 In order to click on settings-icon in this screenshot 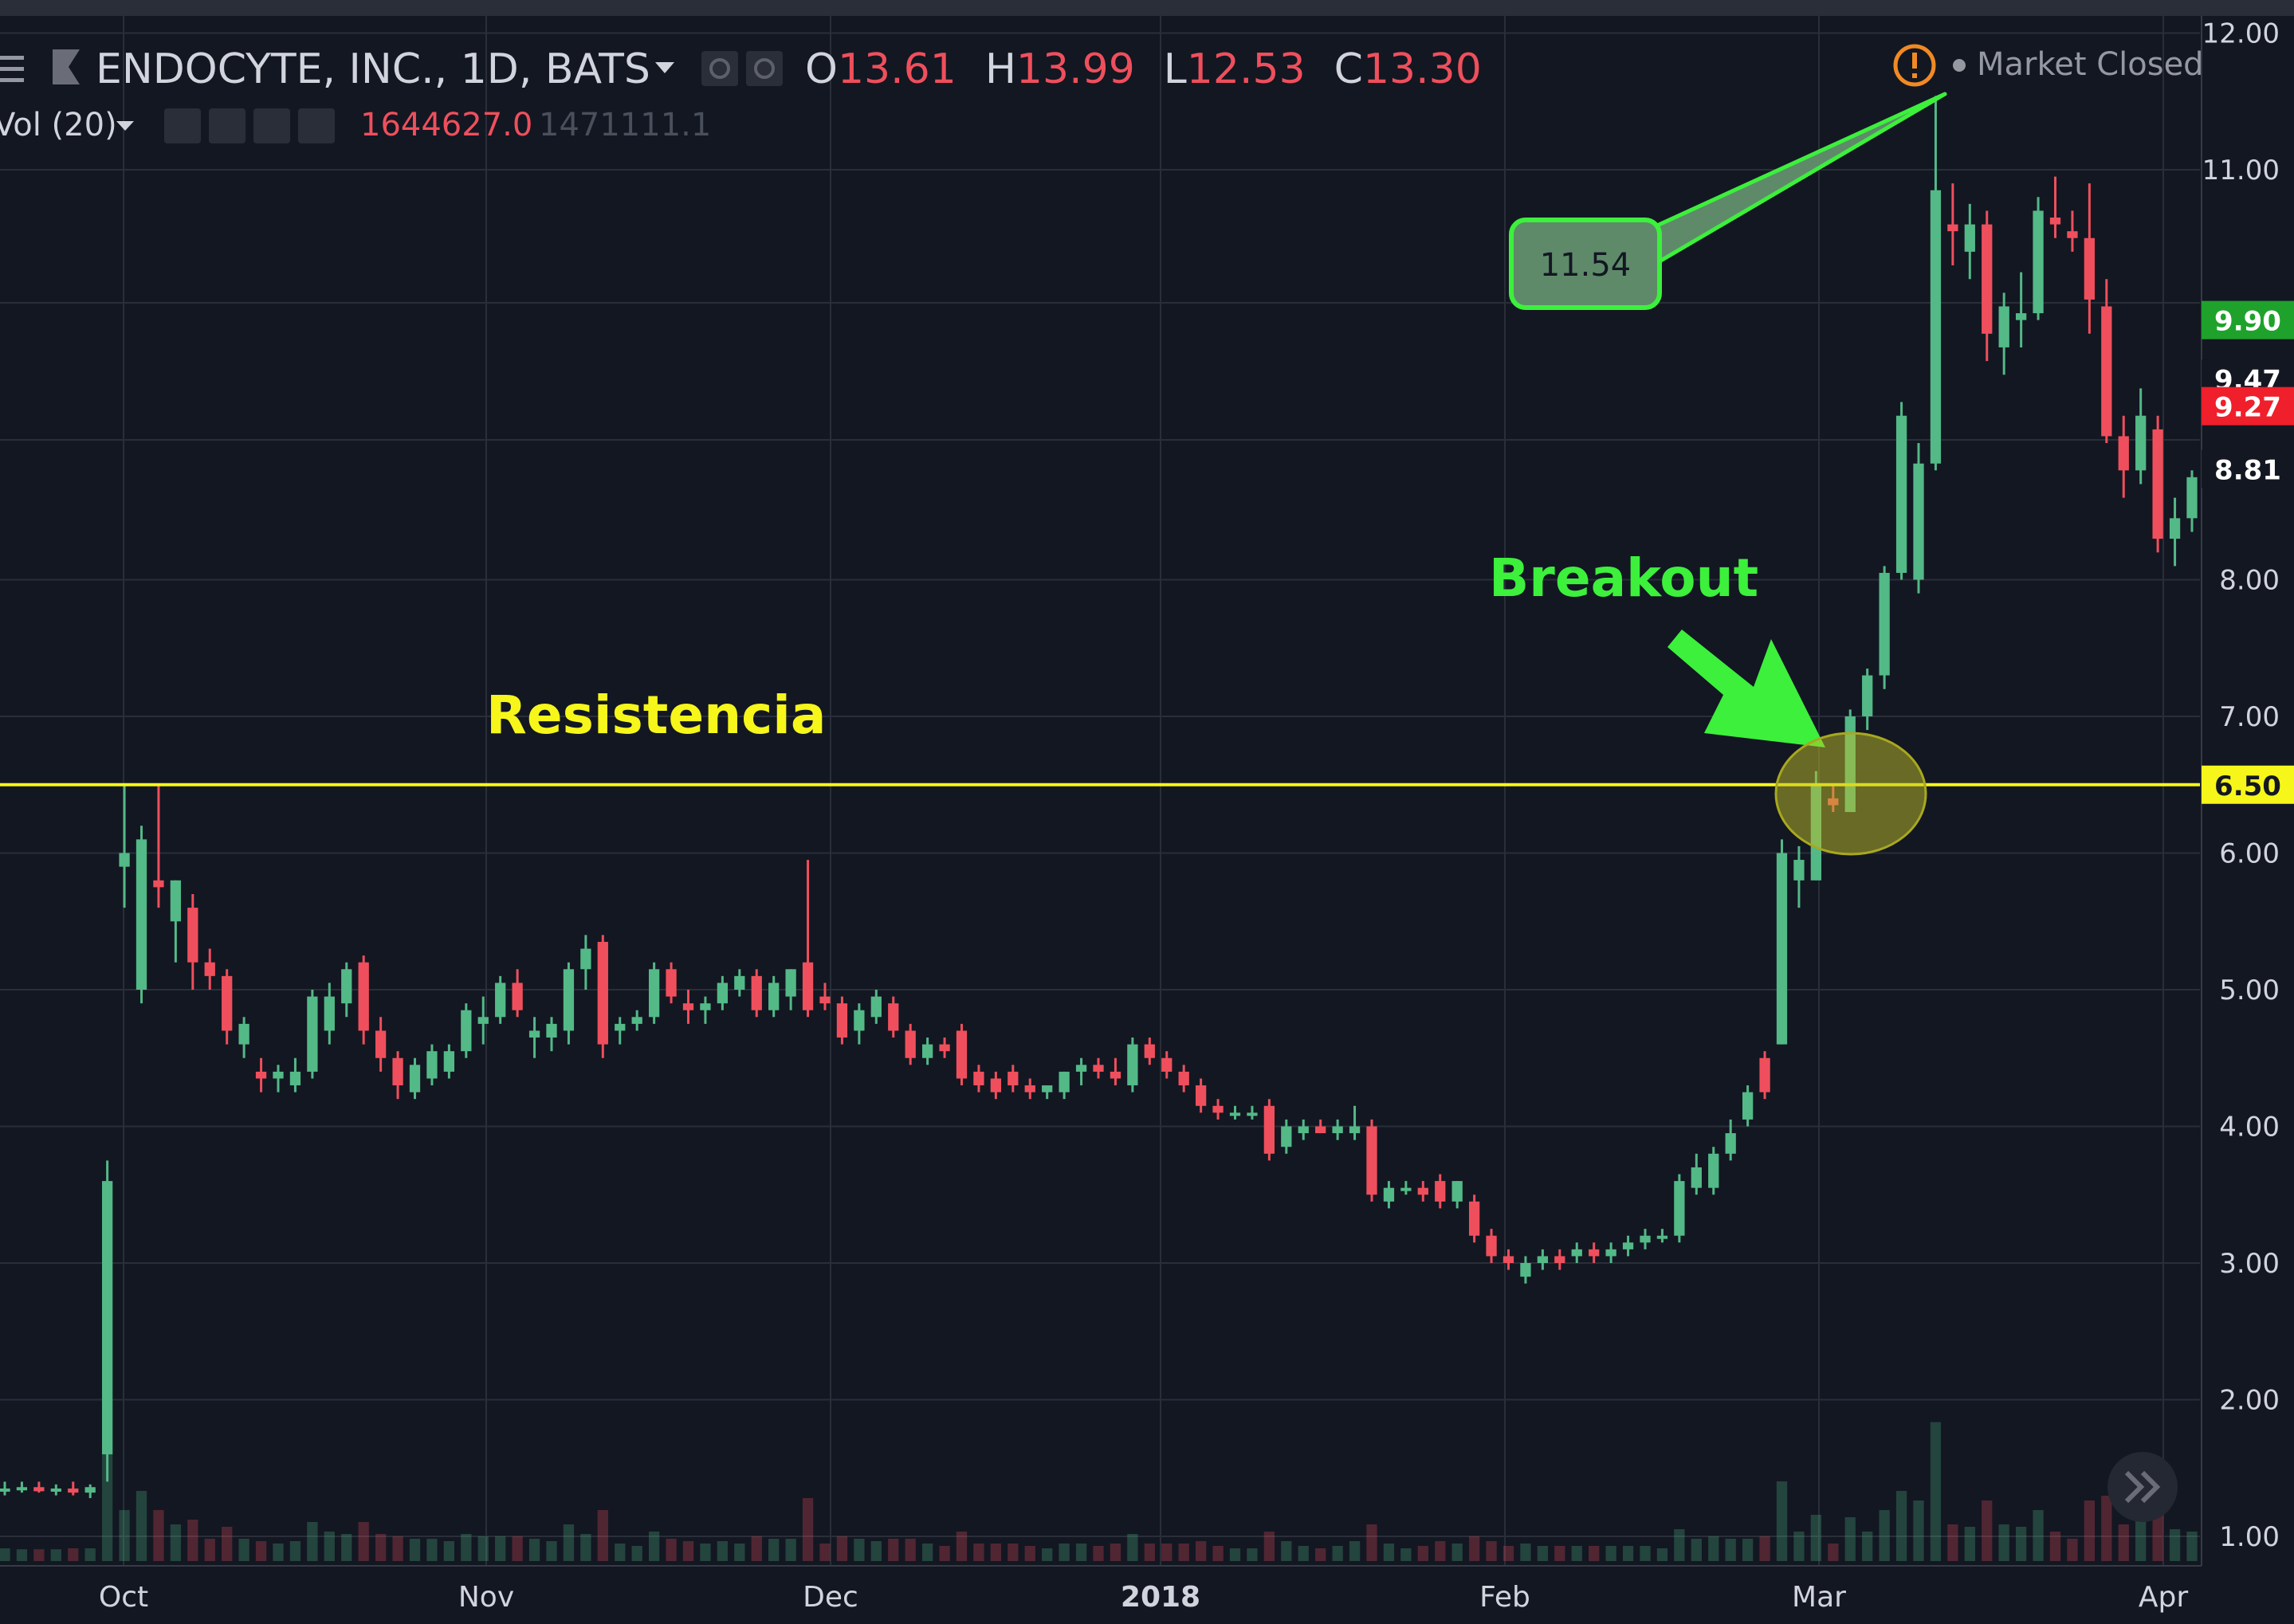, I will do `click(719, 68)`.